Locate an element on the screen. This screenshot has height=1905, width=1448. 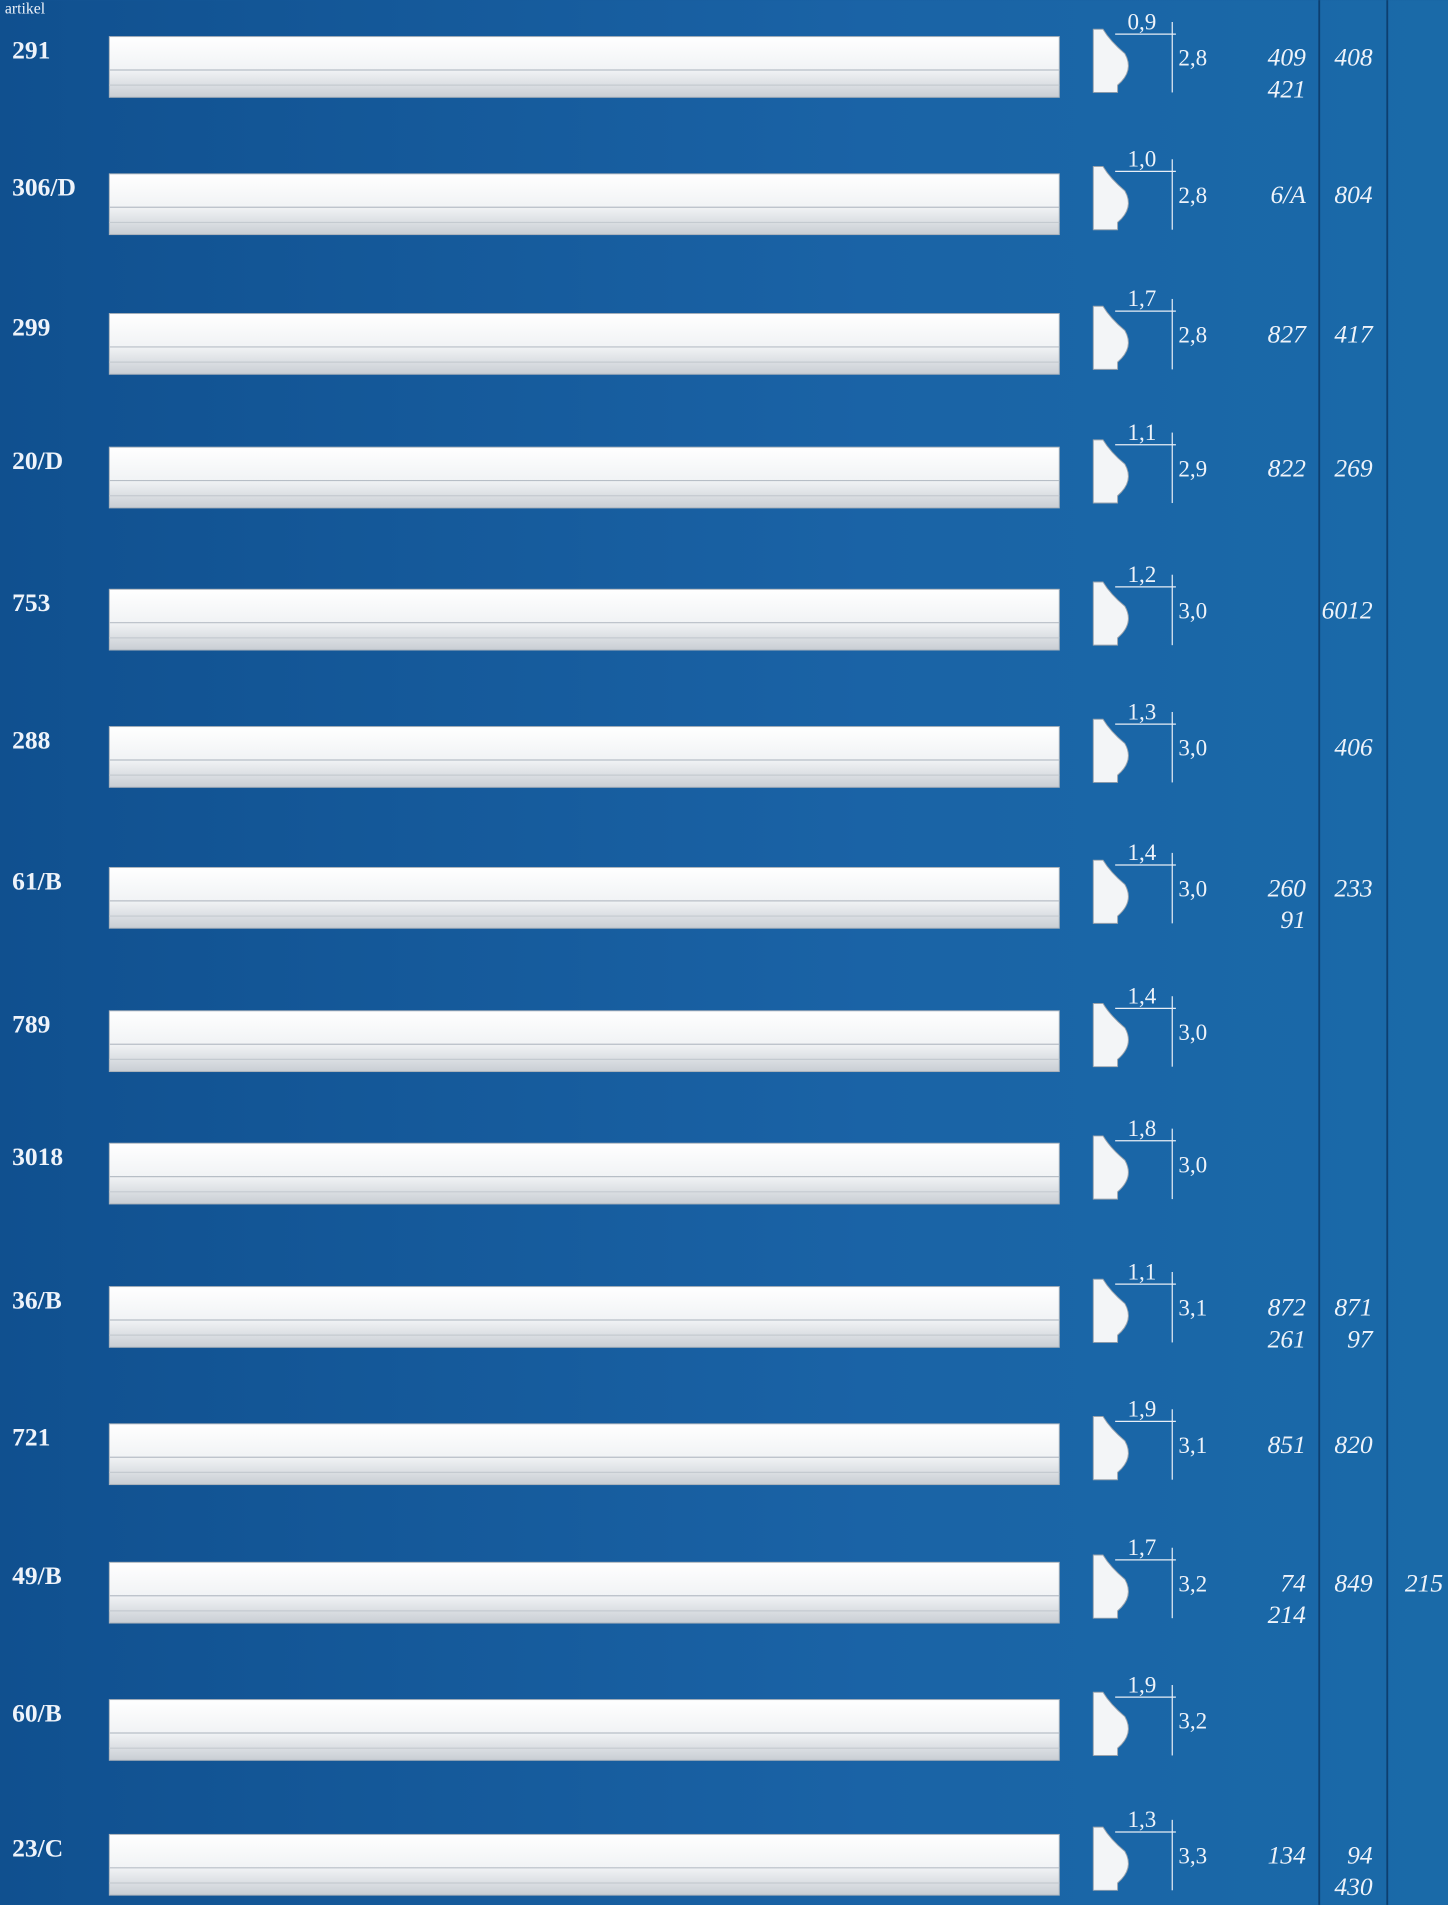
article-code: 753 is located at coordinates (31, 602).